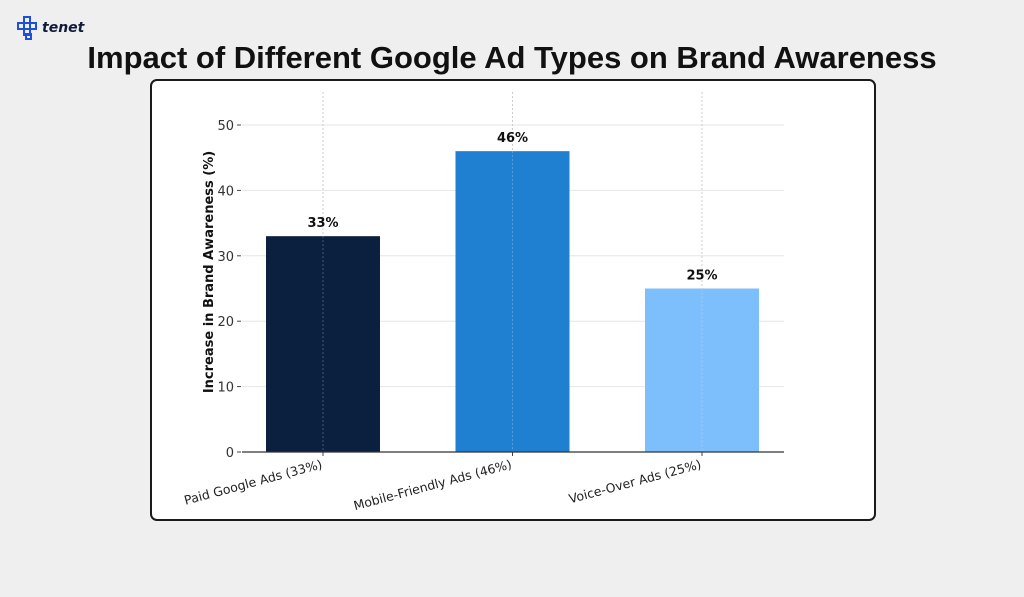  What do you see at coordinates (63, 28) in the screenshot?
I see `logo-text: tenet` at bounding box center [63, 28].